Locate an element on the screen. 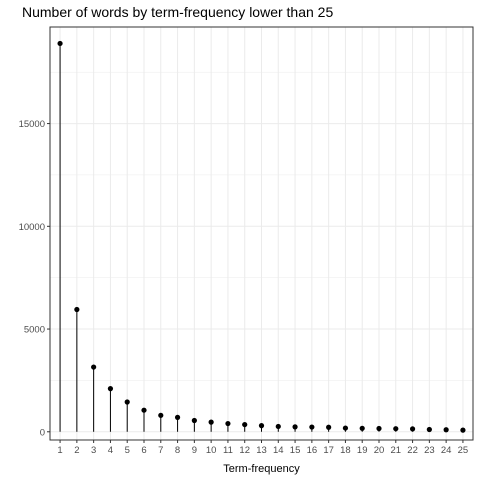  x-tick-label: 1 is located at coordinates (59, 450).